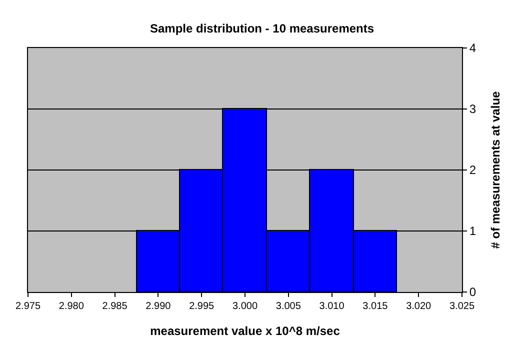  Describe the element at coordinates (245, 306) in the screenshot. I see `x-tick-label: 3.000` at that location.